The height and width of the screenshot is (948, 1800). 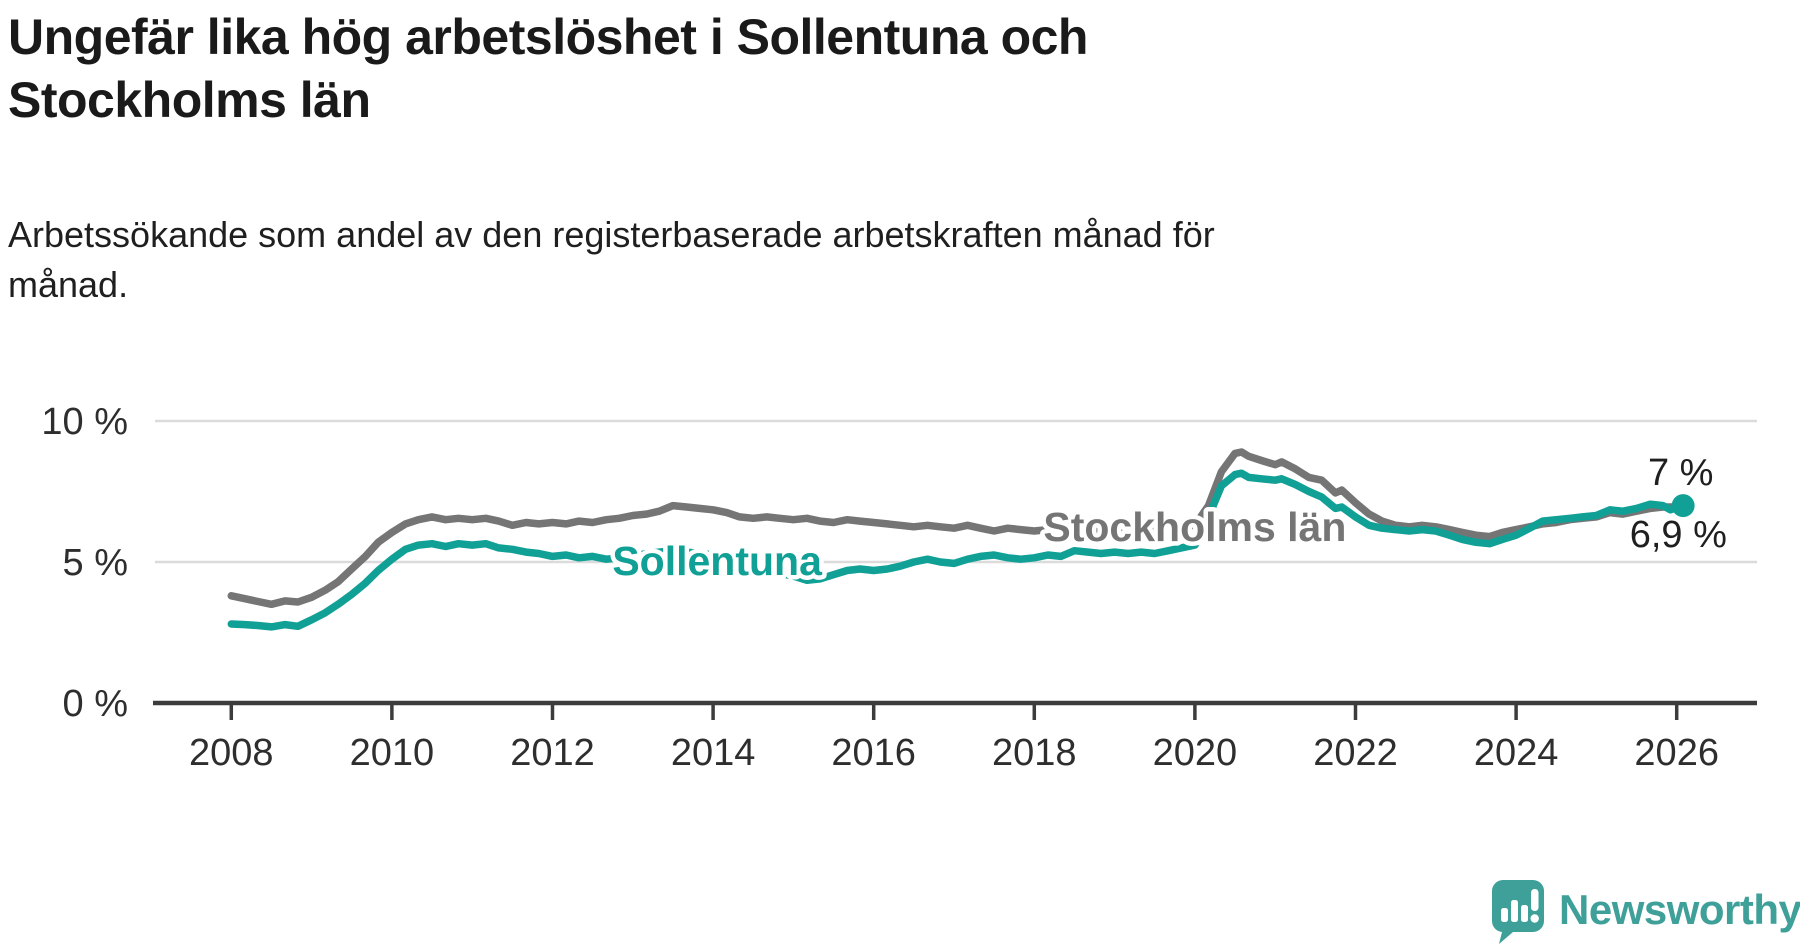 What do you see at coordinates (1034, 753) in the screenshot?
I see `x-axis-label-2018: 2018` at bounding box center [1034, 753].